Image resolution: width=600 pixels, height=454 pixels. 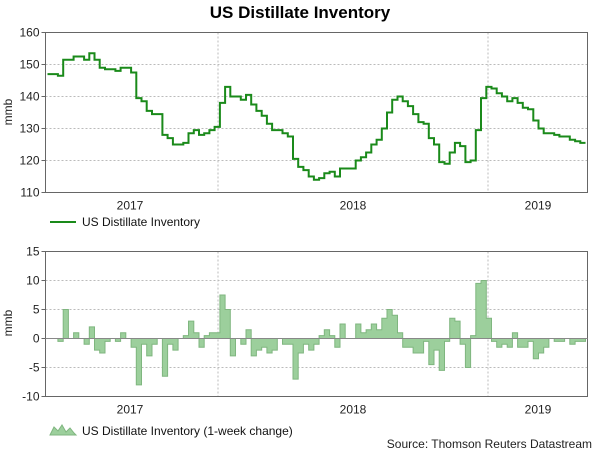 I want to click on top-legend-label: US Distillate Inventory, so click(x=141, y=222).